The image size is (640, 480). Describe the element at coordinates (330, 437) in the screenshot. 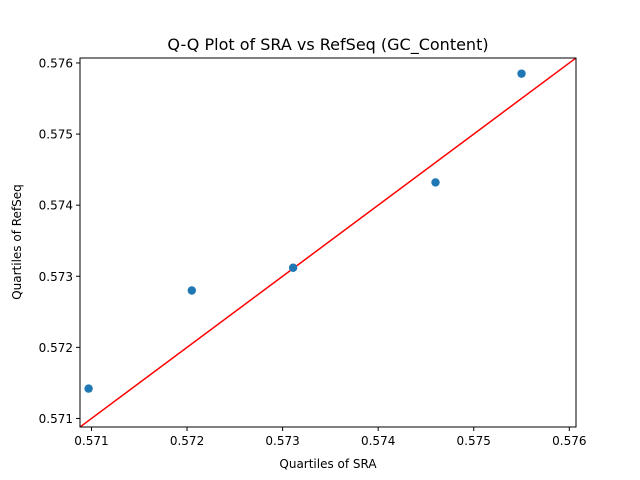

I see `x-axis: 0.571 0.572 0.573 0.574 0.575 0.576` at that location.